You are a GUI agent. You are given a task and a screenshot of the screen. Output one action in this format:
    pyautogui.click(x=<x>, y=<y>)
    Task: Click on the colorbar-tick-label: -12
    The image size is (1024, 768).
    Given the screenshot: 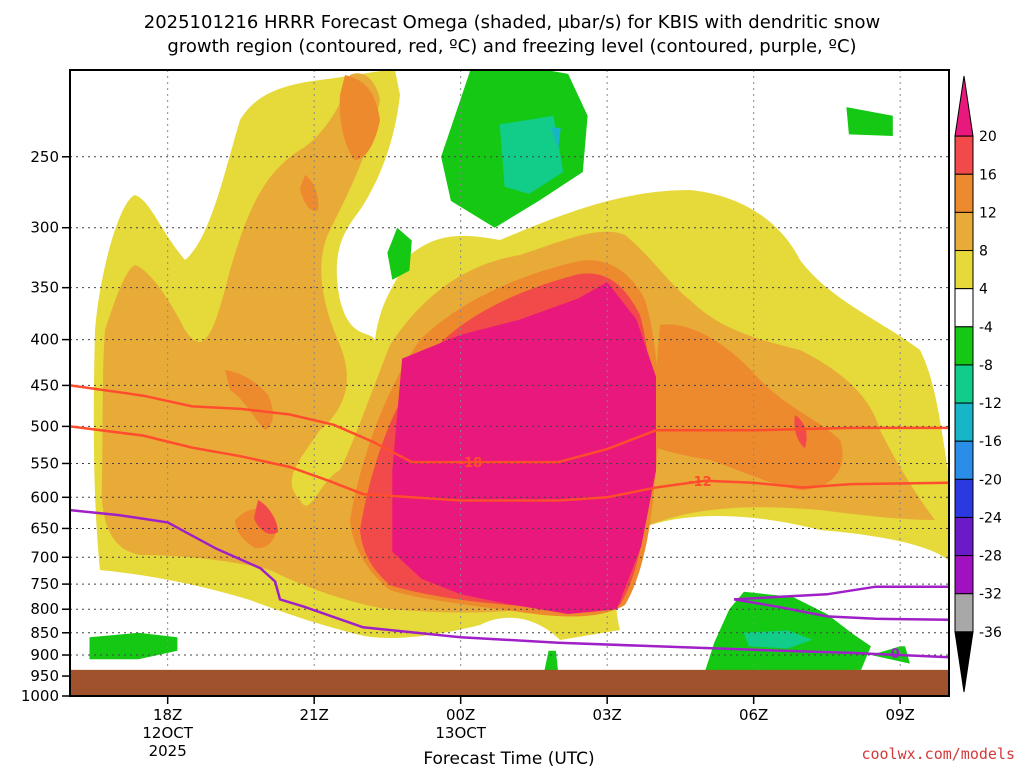 What is the action you would take?
    pyautogui.click(x=990, y=404)
    